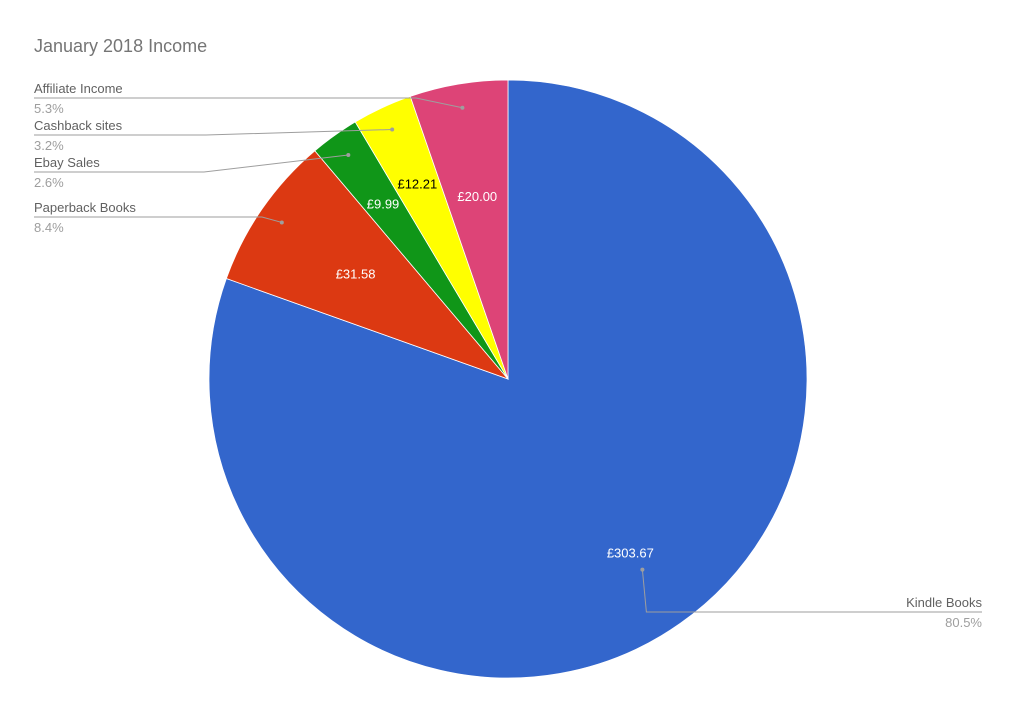  I want to click on leader-line-ebay-sales, so click(191, 163).